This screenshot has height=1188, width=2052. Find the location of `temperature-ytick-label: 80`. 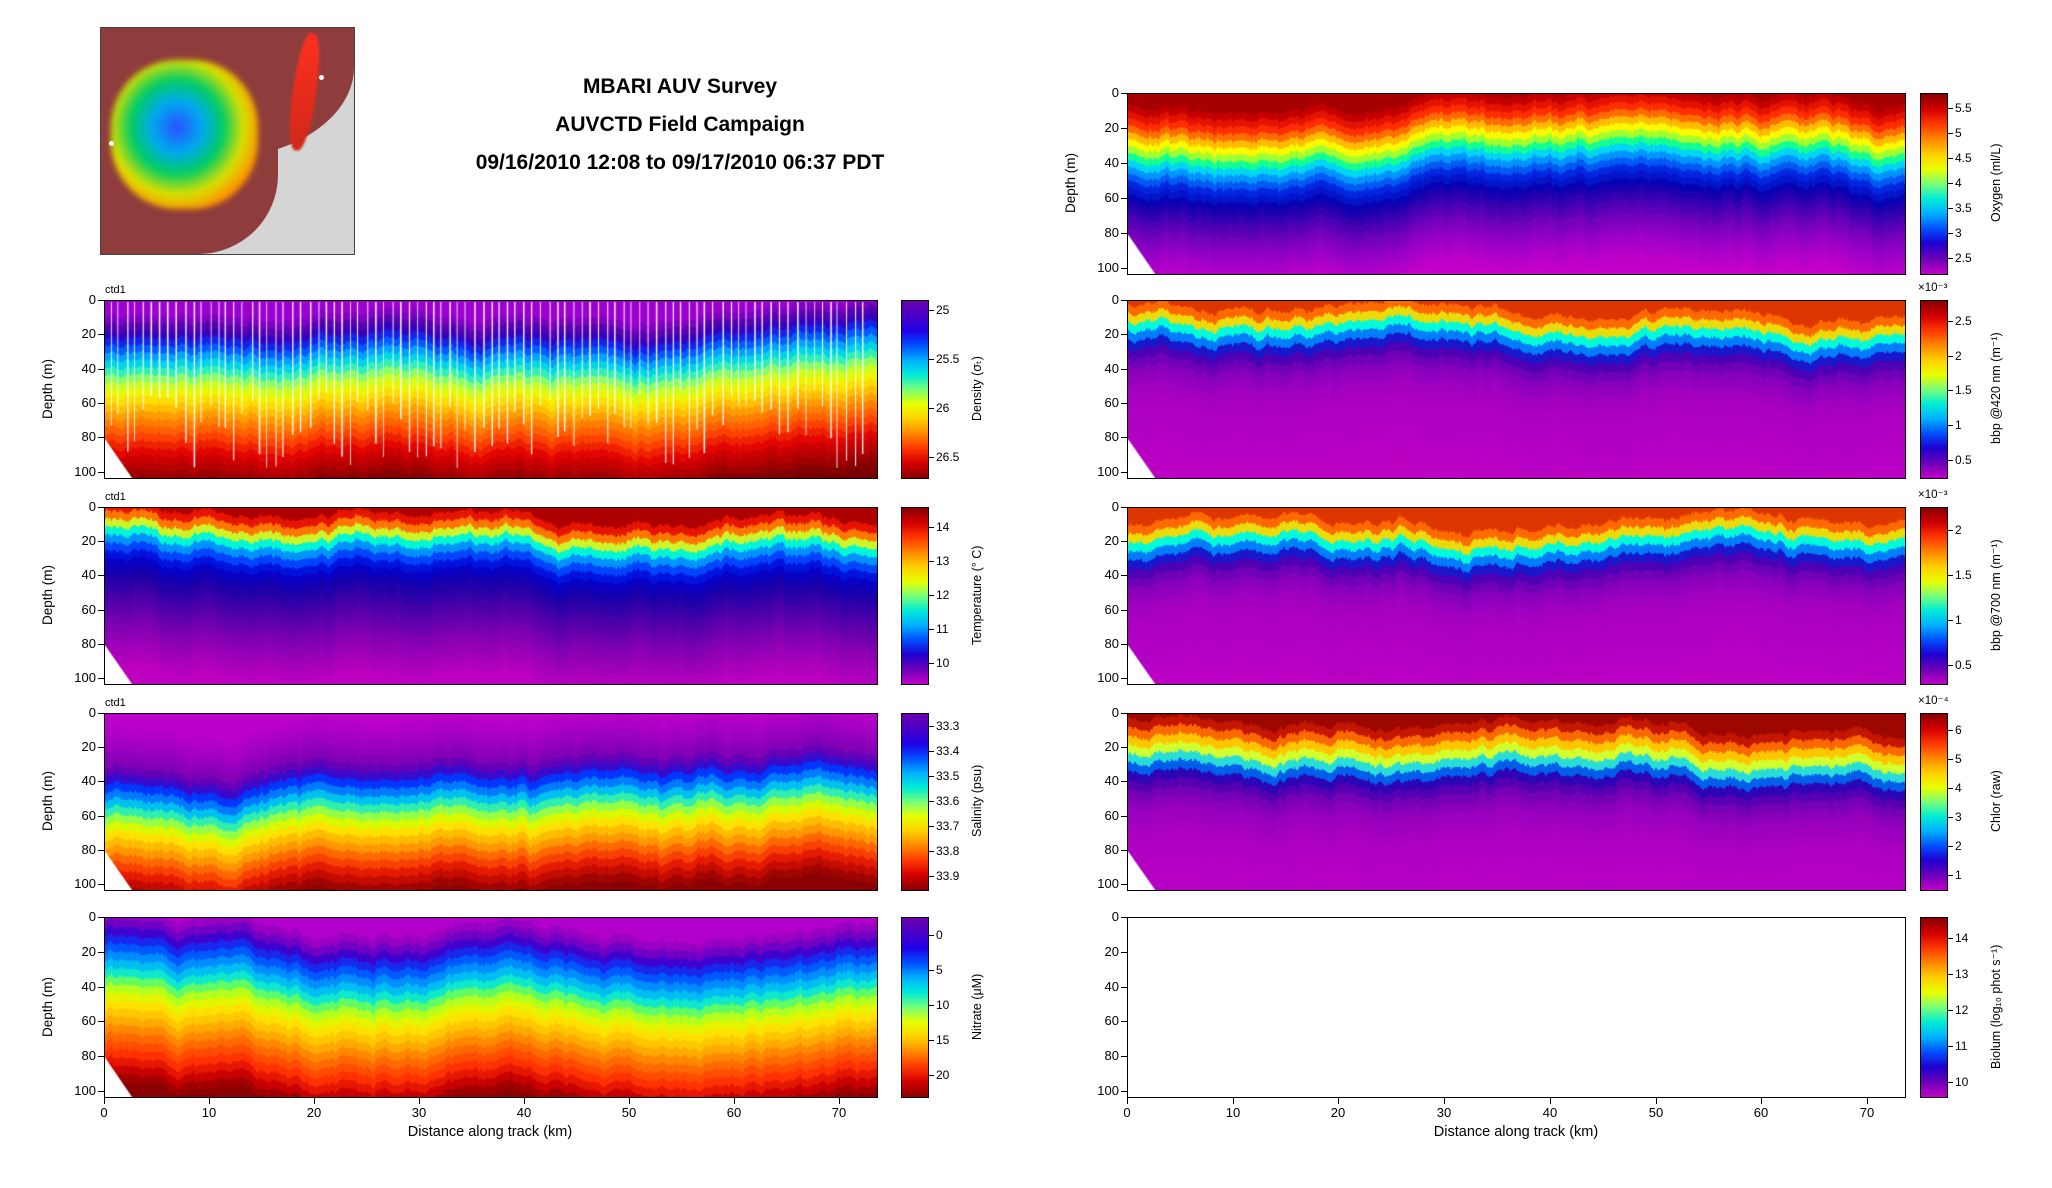

temperature-ytick-label: 80 is located at coordinates (88, 643).